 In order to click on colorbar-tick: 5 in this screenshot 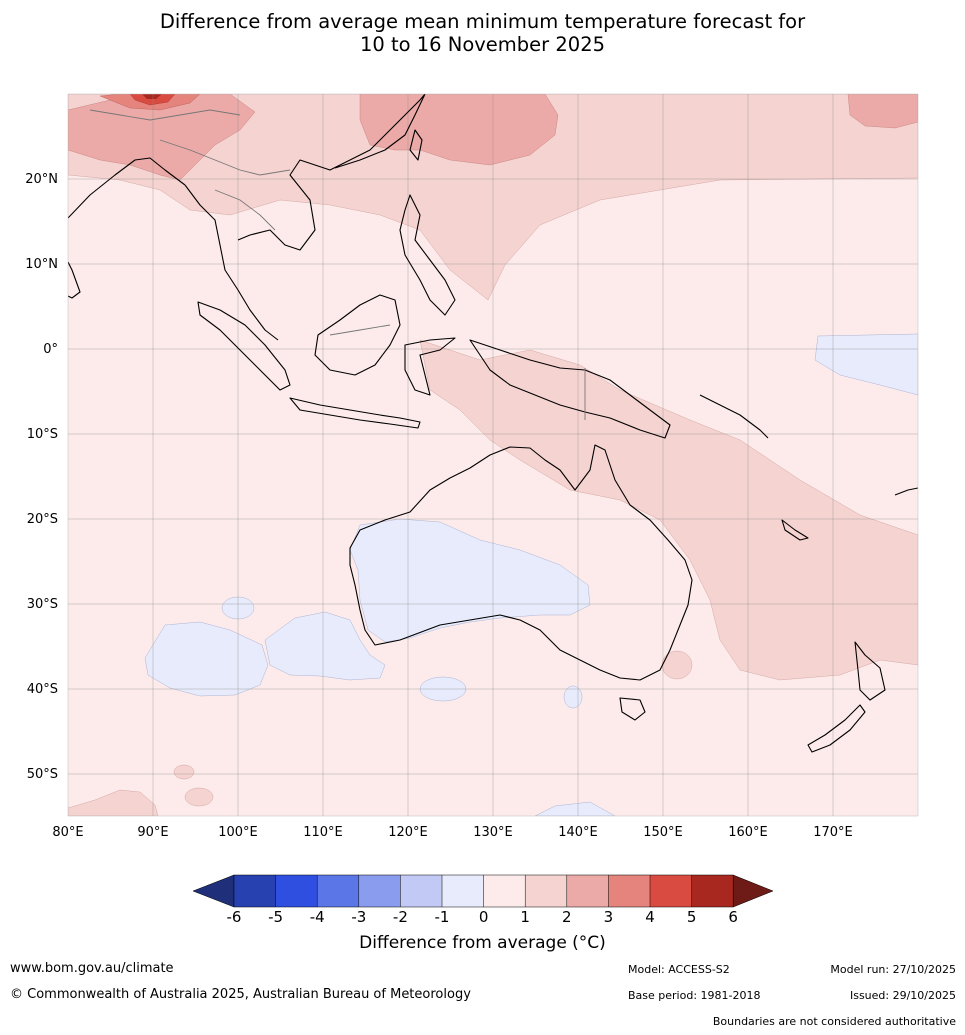, I will do `click(692, 917)`.